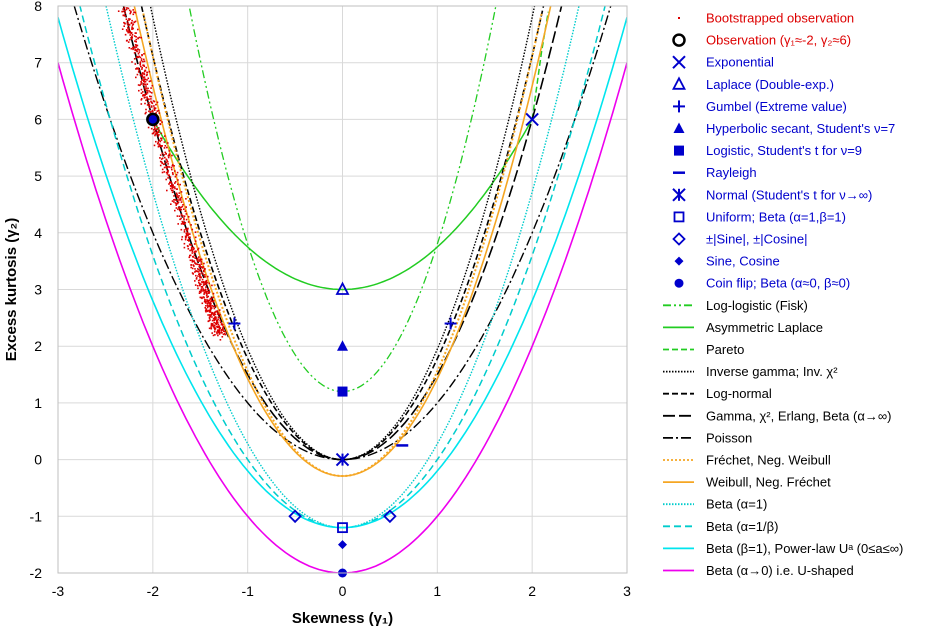  I want to click on legend-label: Gamma, χ², Erlang, Beta (α→∞), so click(798, 415).